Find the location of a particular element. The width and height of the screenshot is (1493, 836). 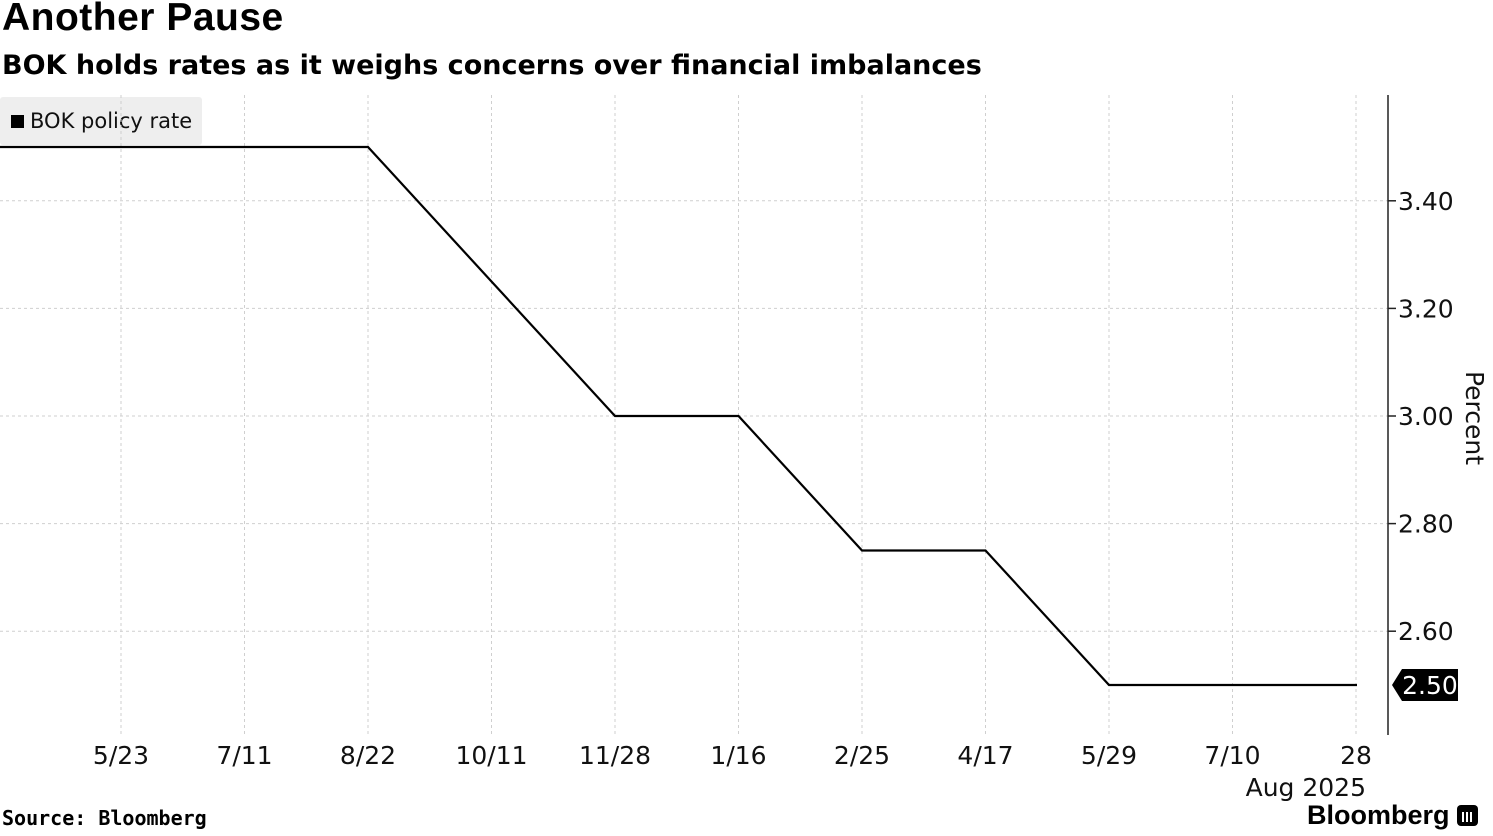

x-tick-label: 7/10 is located at coordinates (1232, 755).